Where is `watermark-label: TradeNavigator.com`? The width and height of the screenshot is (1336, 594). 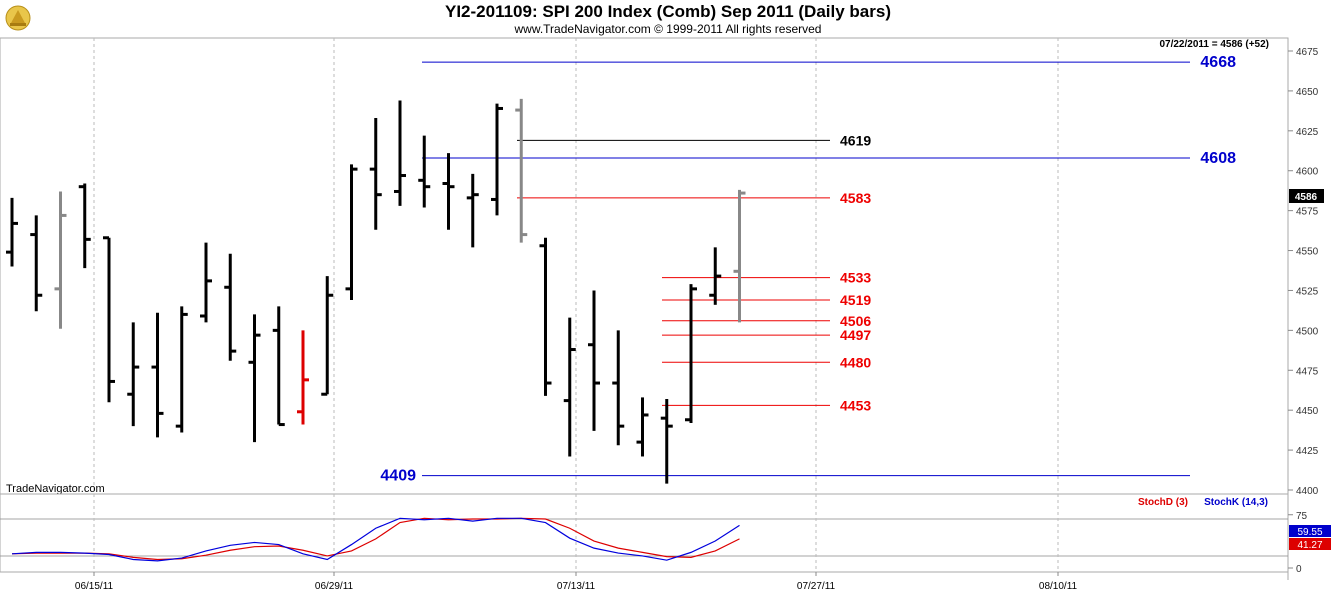
watermark-label: TradeNavigator.com is located at coordinates (55, 489).